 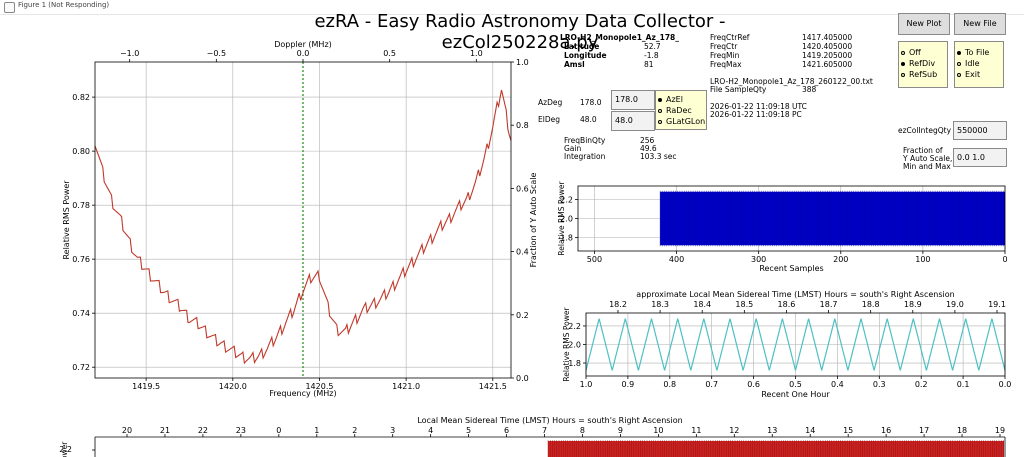 What do you see at coordinates (738, 89) in the screenshot?
I see `file-sample-label: File SampleQty` at bounding box center [738, 89].